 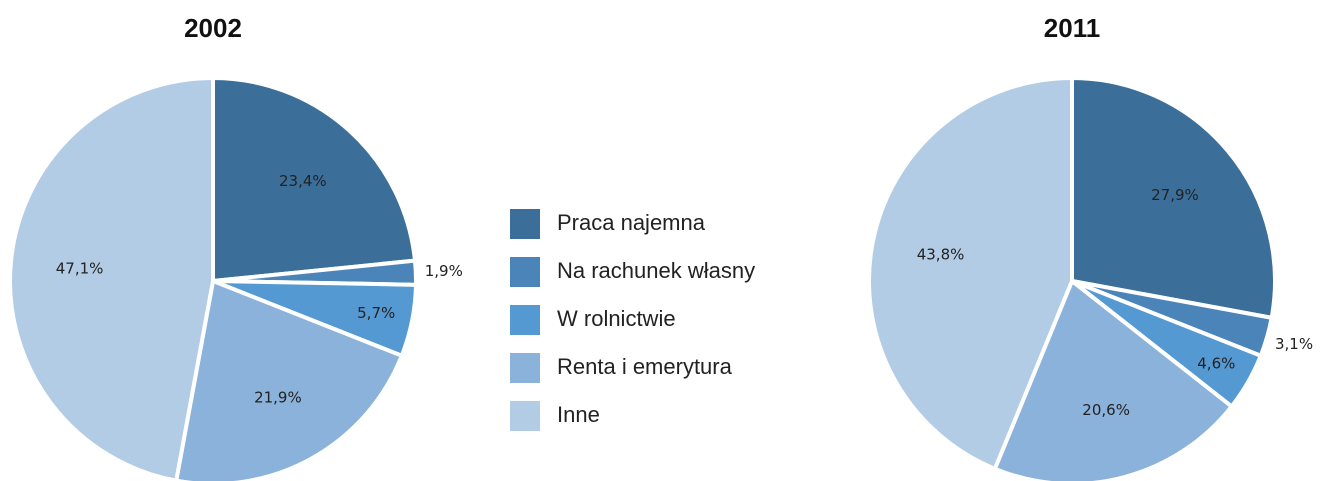 What do you see at coordinates (1072, 28) in the screenshot?
I see `chart-title: 2011` at bounding box center [1072, 28].